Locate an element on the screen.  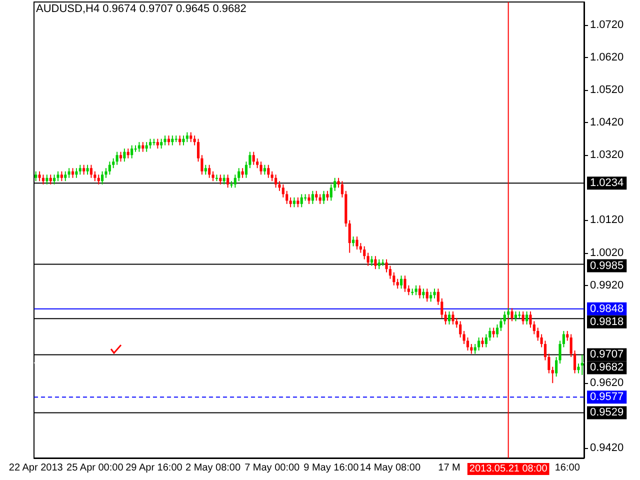
x-tick-label: 9 May 16:00 is located at coordinates (332, 468).